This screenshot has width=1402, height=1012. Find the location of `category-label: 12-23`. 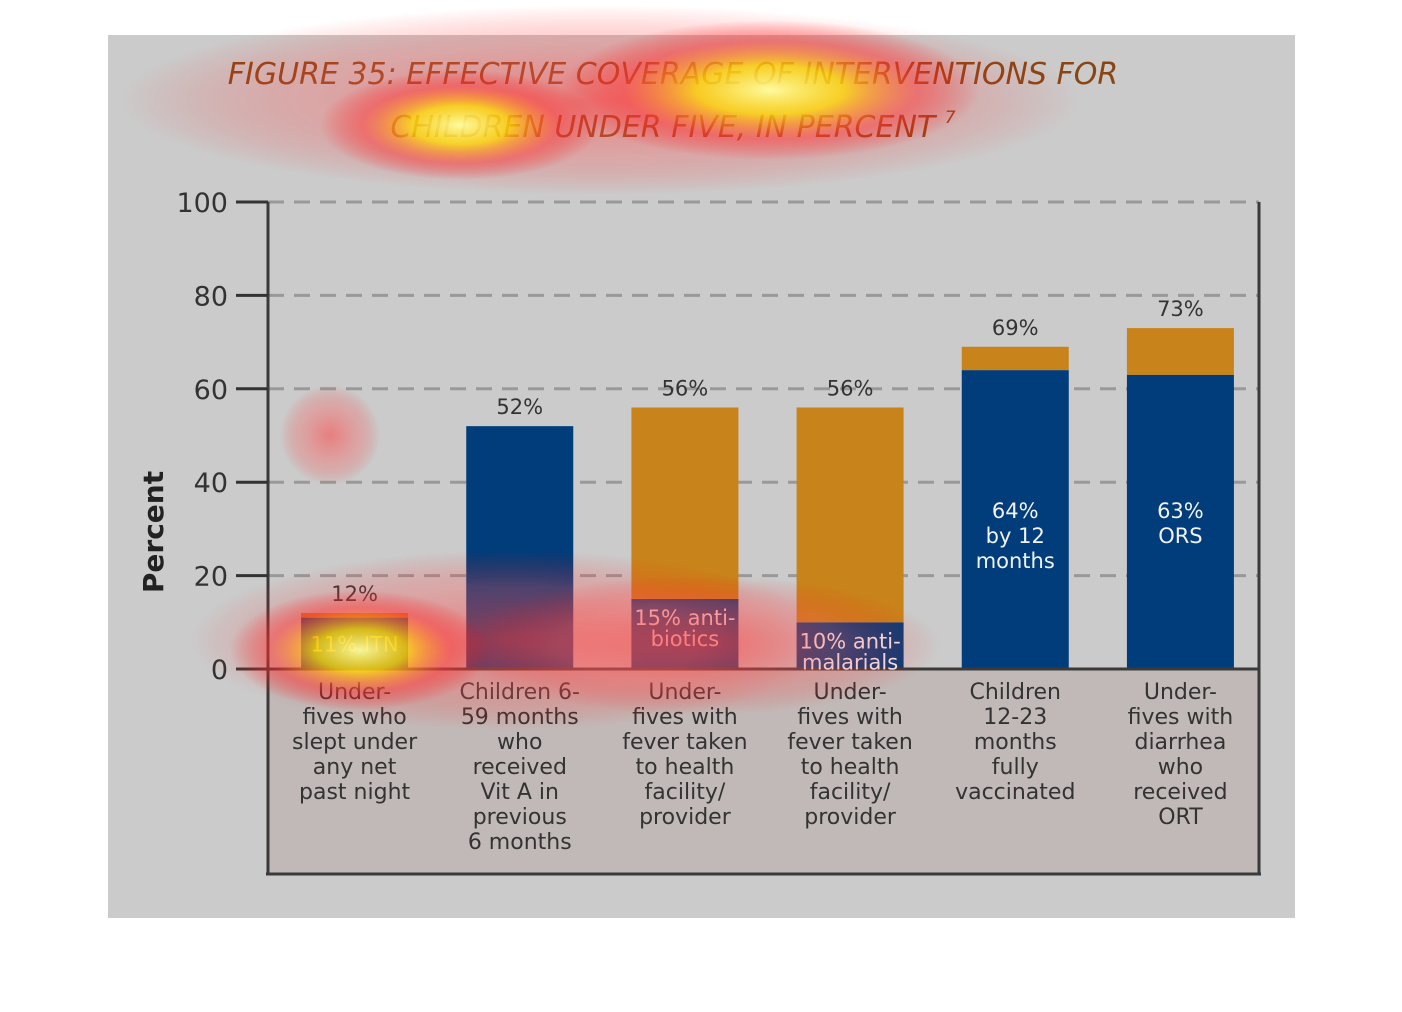

category-label: 12-23 is located at coordinates (1015, 717).